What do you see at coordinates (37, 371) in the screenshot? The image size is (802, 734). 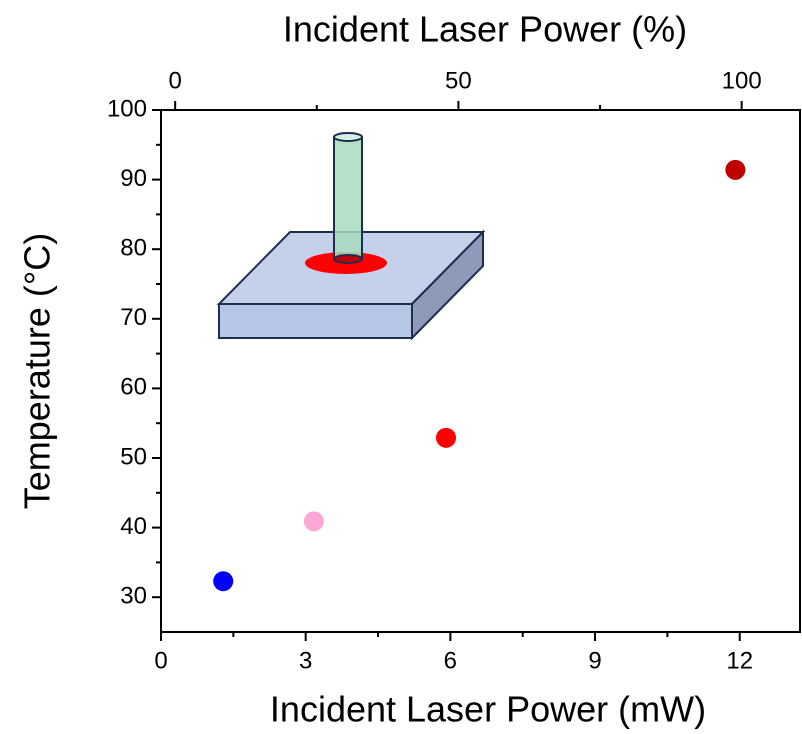 I see `y-axis-title: Temperature (°C)` at bounding box center [37, 371].